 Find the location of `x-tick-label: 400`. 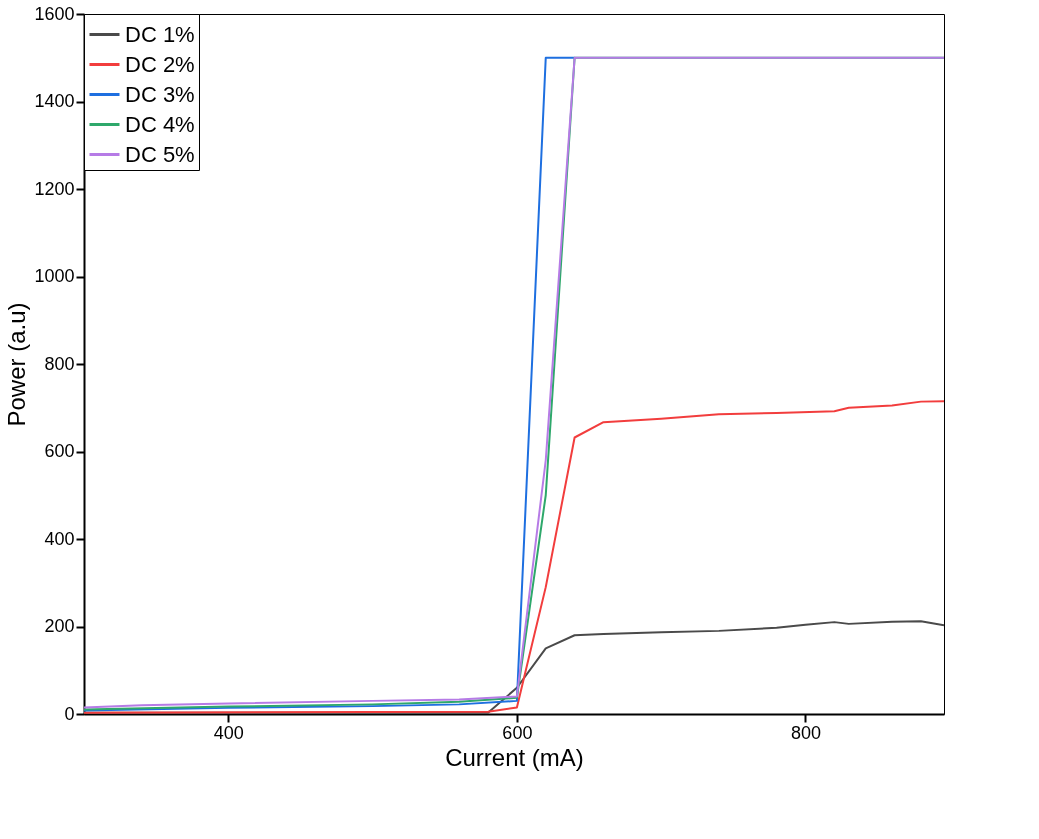

x-tick-label: 400 is located at coordinates (228, 732).